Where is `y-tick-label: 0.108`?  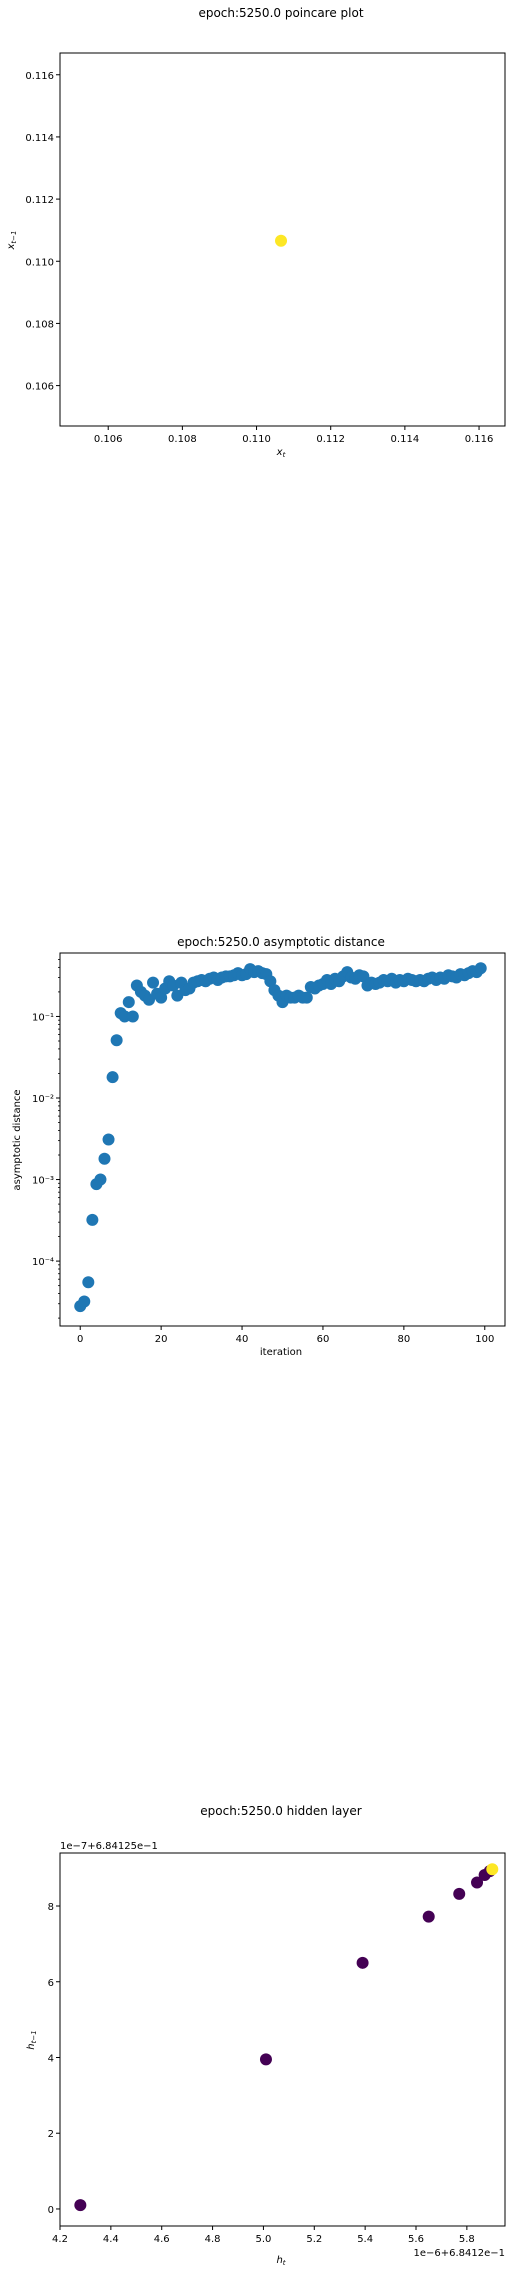 y-tick-label: 0.108 is located at coordinates (39, 324).